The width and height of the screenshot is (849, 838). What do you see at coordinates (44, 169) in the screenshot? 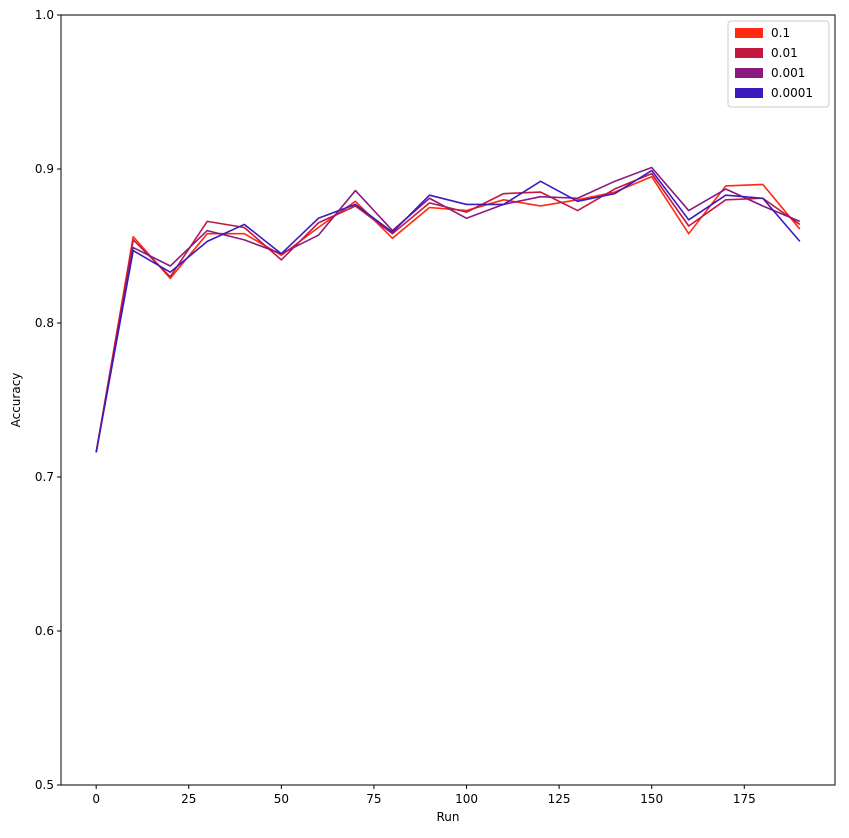
I see `y-tick-label: 0.9` at bounding box center [44, 169].